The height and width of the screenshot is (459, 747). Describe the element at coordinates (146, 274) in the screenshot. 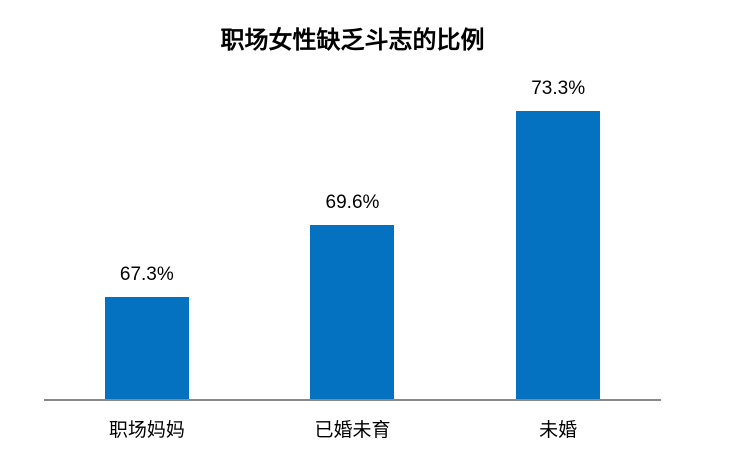

I see `bar-value-label: 67.3%` at that location.